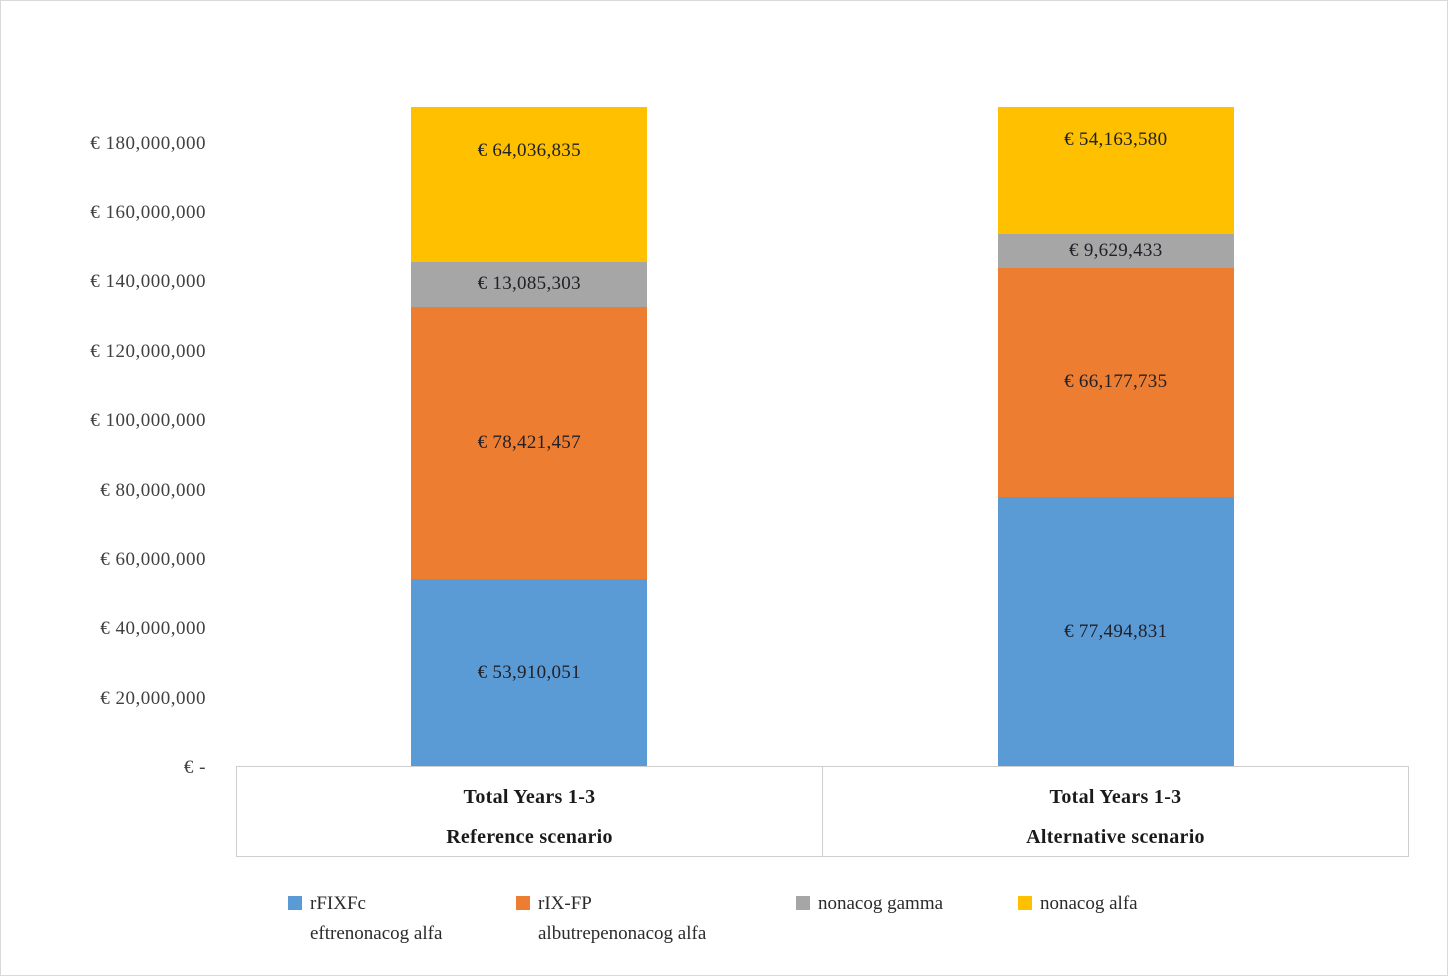  I want to click on bar-value-label: € 77,494,831, so click(1116, 631).